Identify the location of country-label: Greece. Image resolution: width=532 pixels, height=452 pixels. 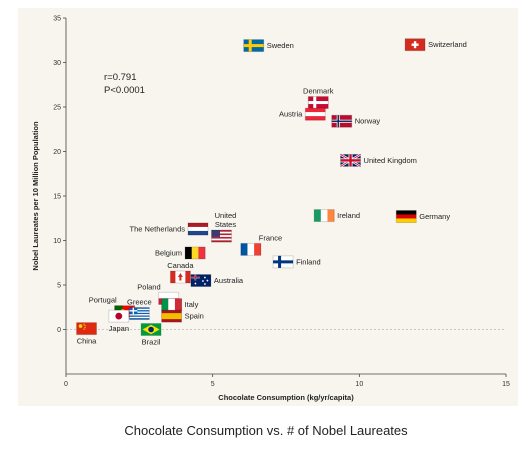
(139, 301).